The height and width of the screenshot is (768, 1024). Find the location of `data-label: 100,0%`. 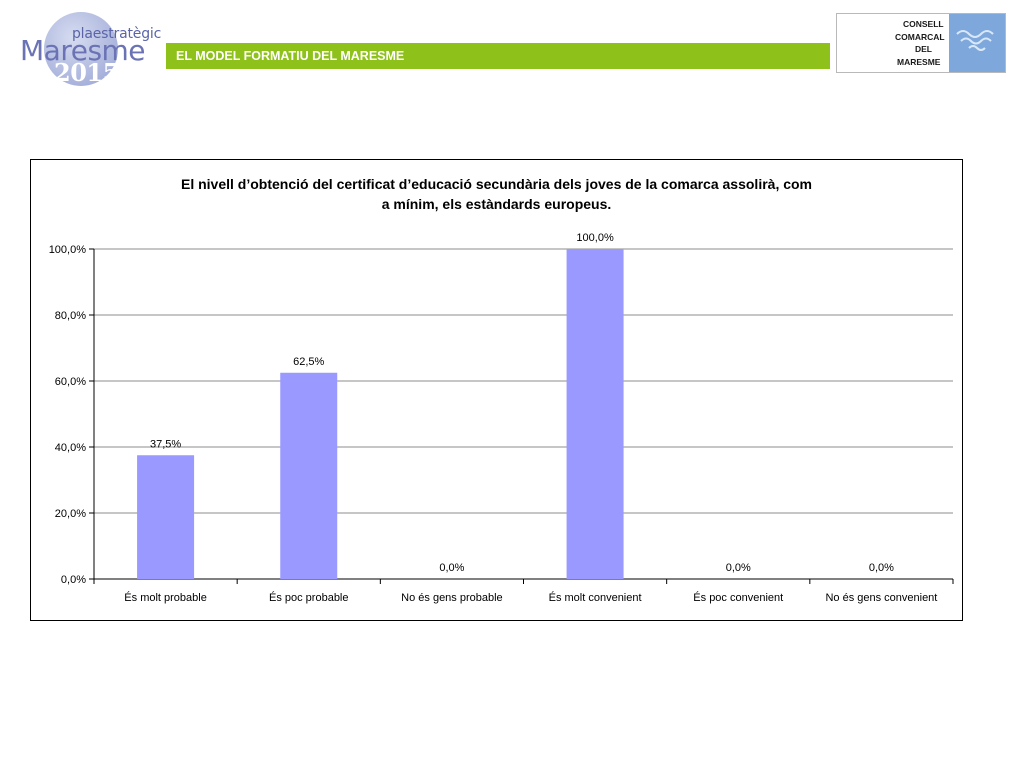

data-label: 100,0% is located at coordinates (595, 238).